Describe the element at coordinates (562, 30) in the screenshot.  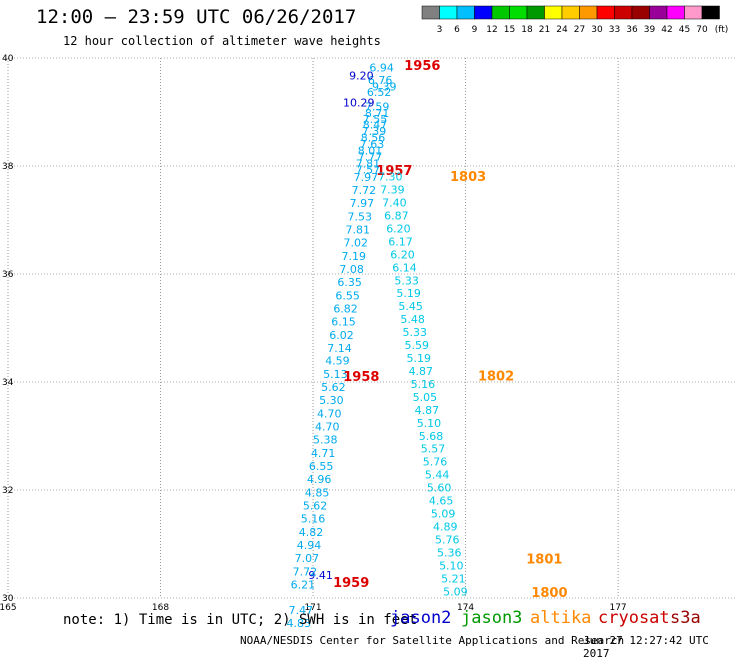
I see `color-scale-label: 24` at that location.